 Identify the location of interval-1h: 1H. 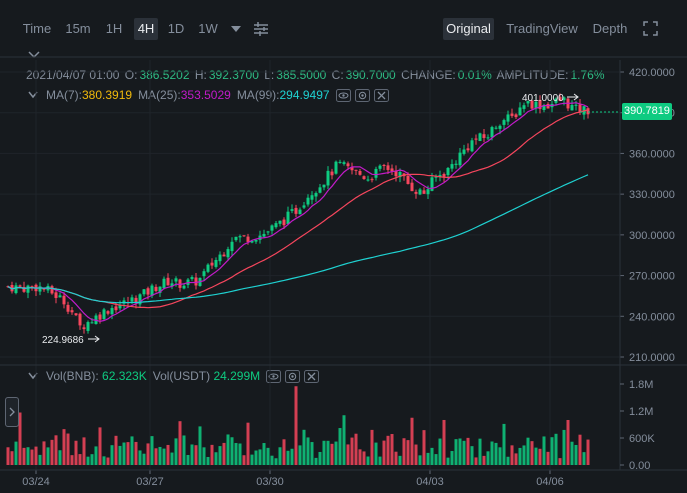
(114, 28).